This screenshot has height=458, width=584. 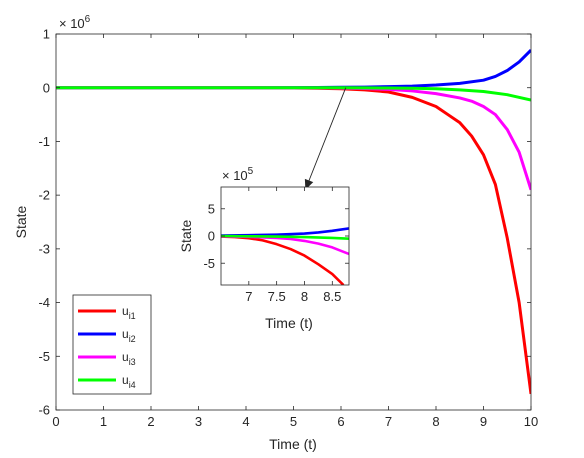 I want to click on inset-chart: 7 7.5 8 8.5 -5 0 5 × 105 Time (t) State, so click(x=264, y=248).